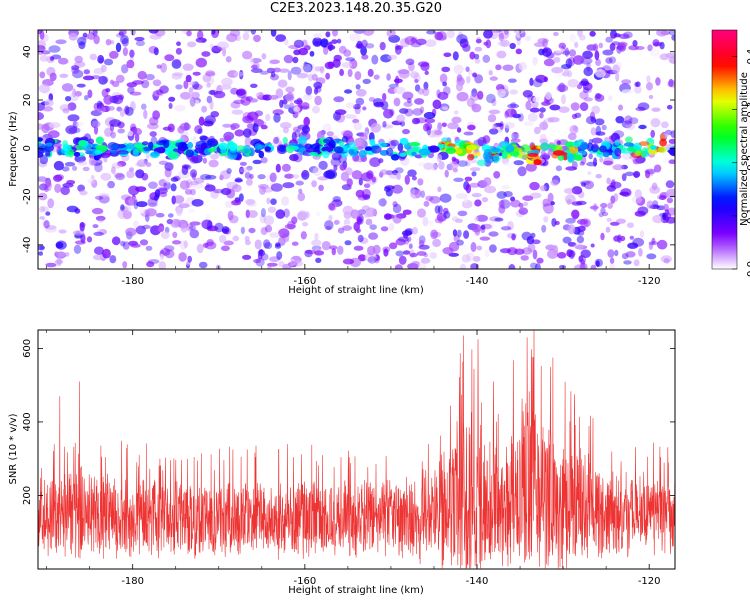  Describe the element at coordinates (27, 100) in the screenshot. I see `y-tick-label: 20` at that location.